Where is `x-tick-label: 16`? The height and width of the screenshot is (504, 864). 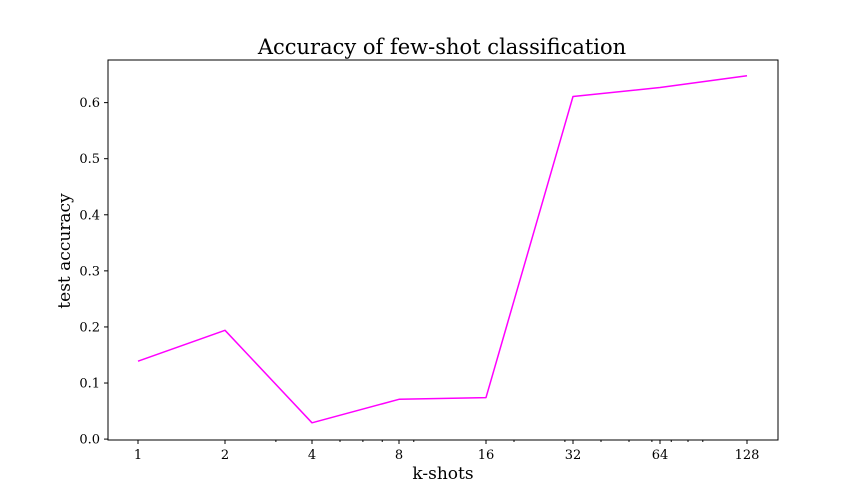 x-tick-label: 16 is located at coordinates (486, 455).